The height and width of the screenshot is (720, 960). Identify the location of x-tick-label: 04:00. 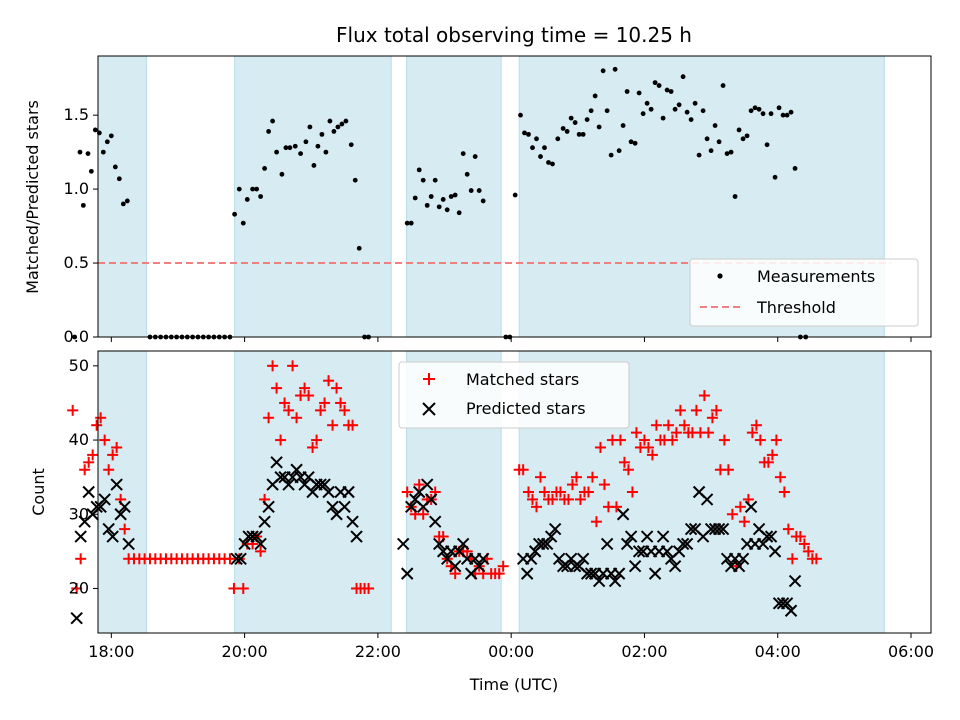
(778, 651).